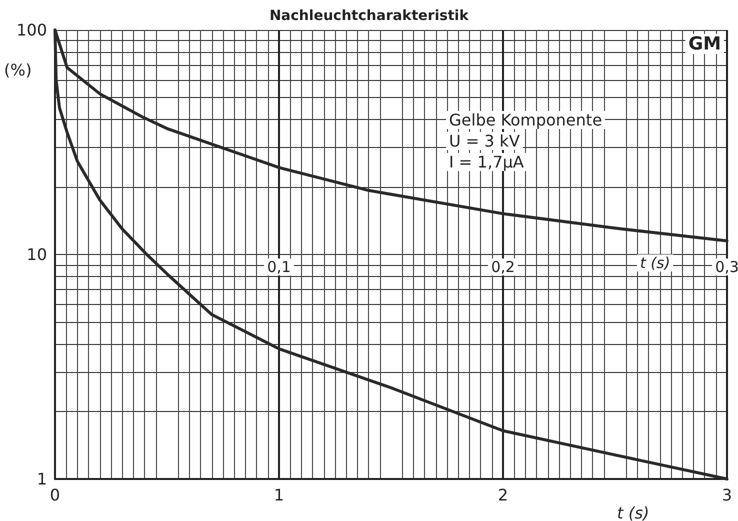 The width and height of the screenshot is (738, 521). I want to click on x-tick-label: 1, so click(279, 495).